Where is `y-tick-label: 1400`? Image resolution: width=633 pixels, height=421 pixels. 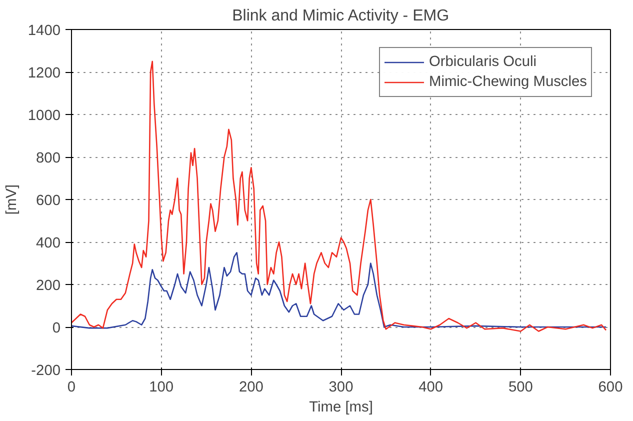 y-tick-label: 1400 is located at coordinates (44, 31).